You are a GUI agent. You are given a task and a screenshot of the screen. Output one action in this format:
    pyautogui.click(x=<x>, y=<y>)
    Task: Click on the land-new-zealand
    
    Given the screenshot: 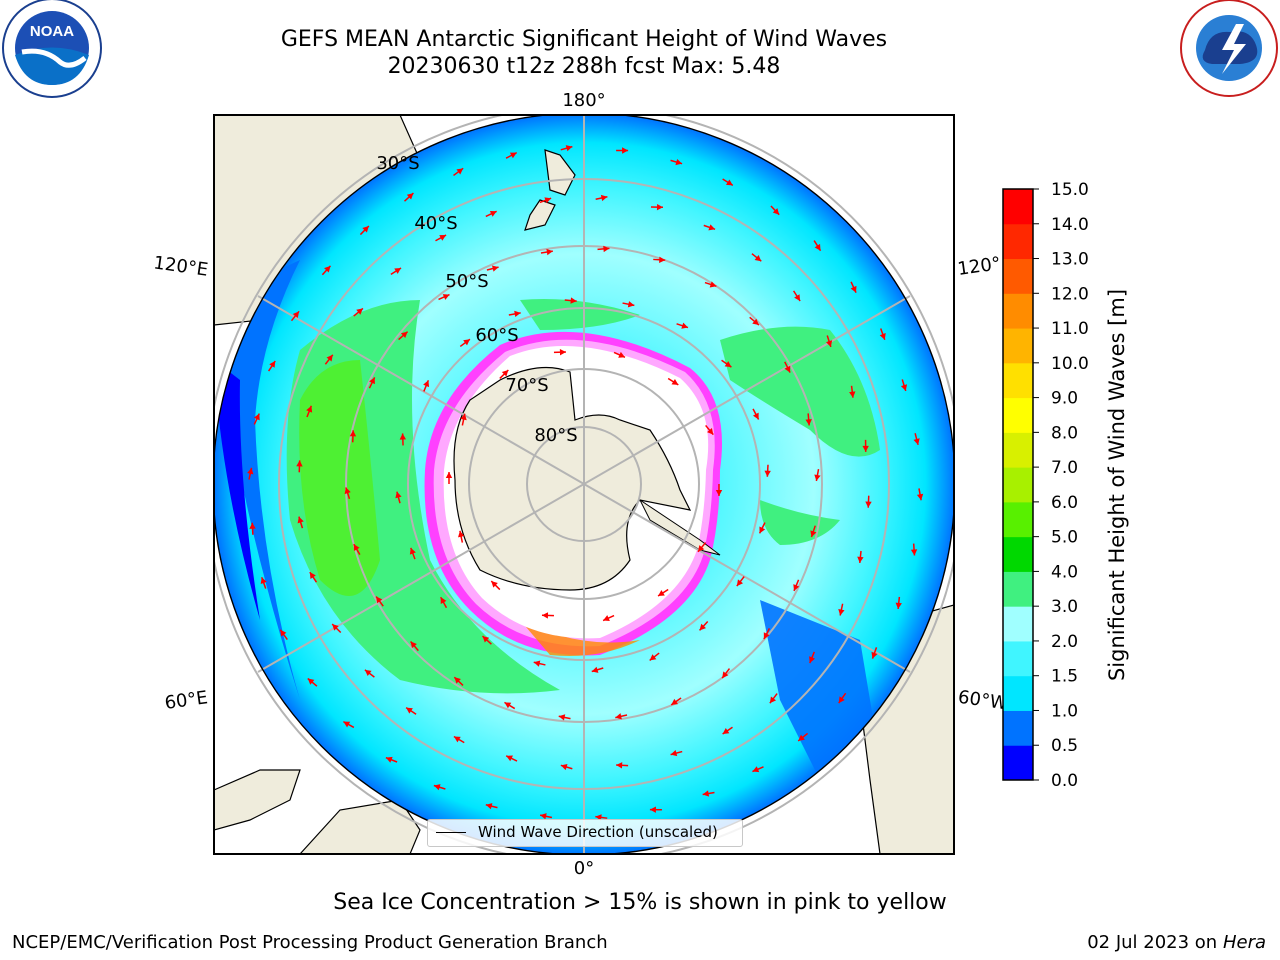 What is the action you would take?
    pyautogui.click(x=550, y=190)
    